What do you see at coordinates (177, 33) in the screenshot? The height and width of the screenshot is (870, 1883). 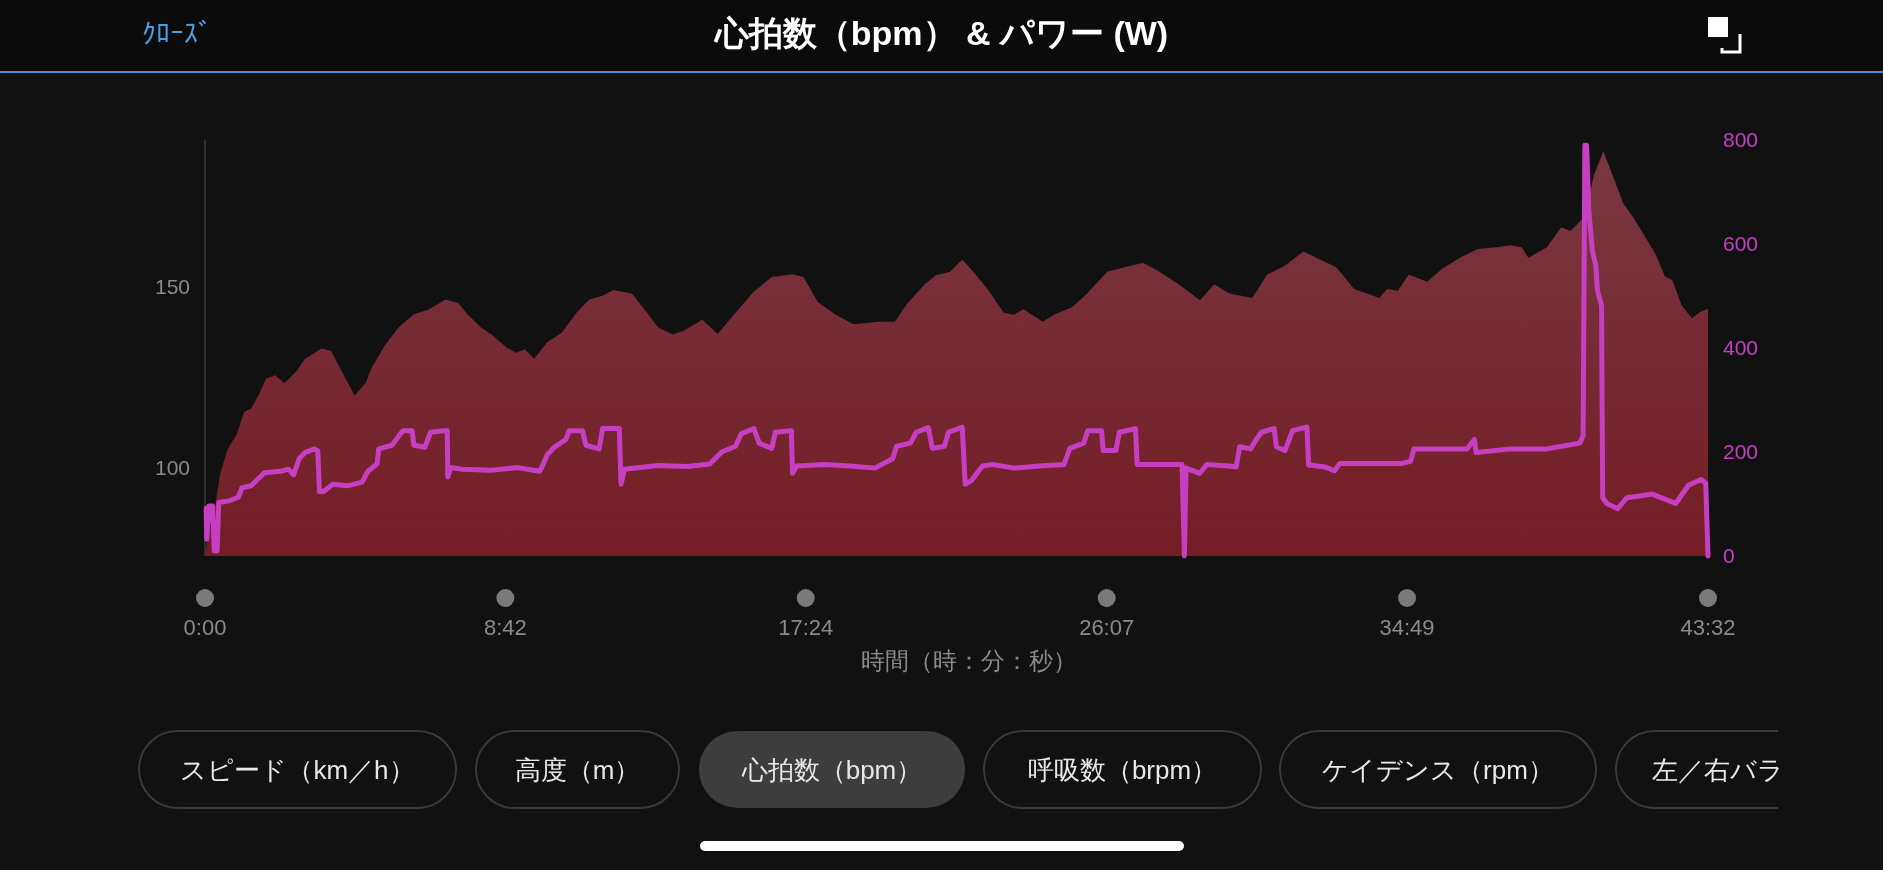 I see `close-link: ｸﾛｰｽﾞ` at bounding box center [177, 33].